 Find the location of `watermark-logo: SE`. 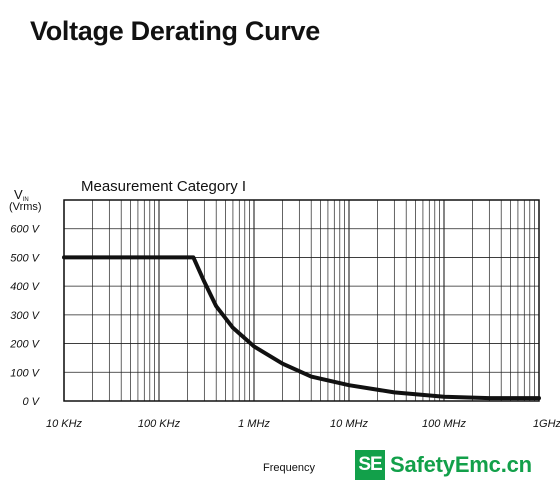

watermark-logo: SE is located at coordinates (370, 465).